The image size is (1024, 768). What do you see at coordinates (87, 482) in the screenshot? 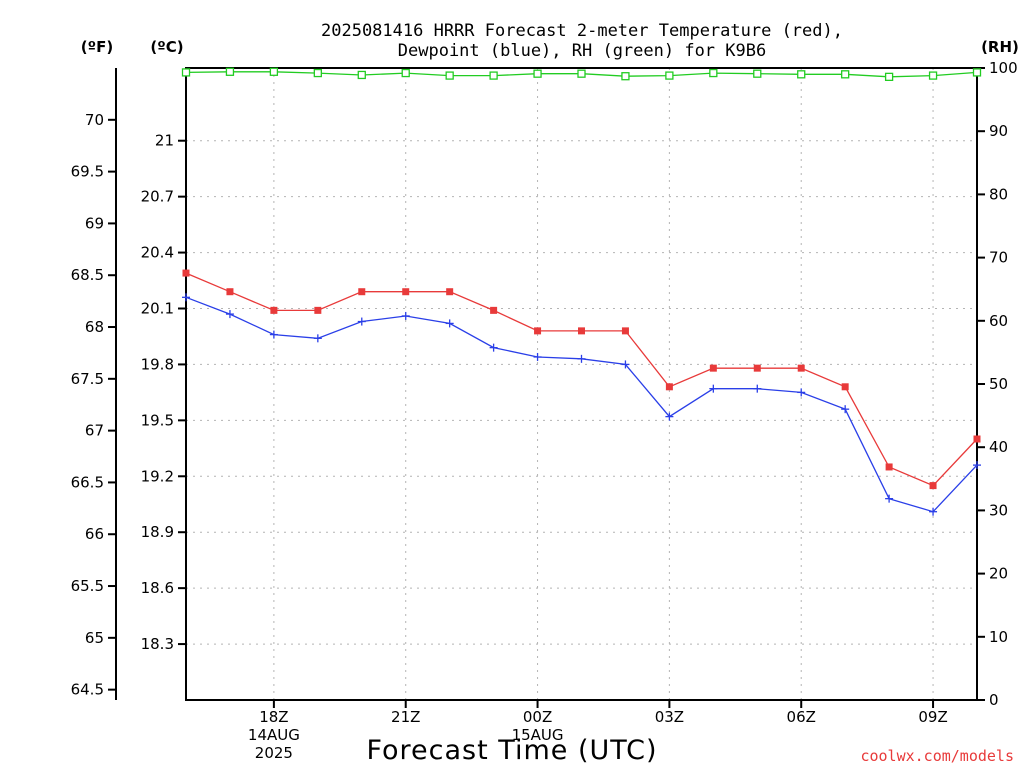
I see `fahrenheit-tick-label: 66.5` at bounding box center [87, 482].